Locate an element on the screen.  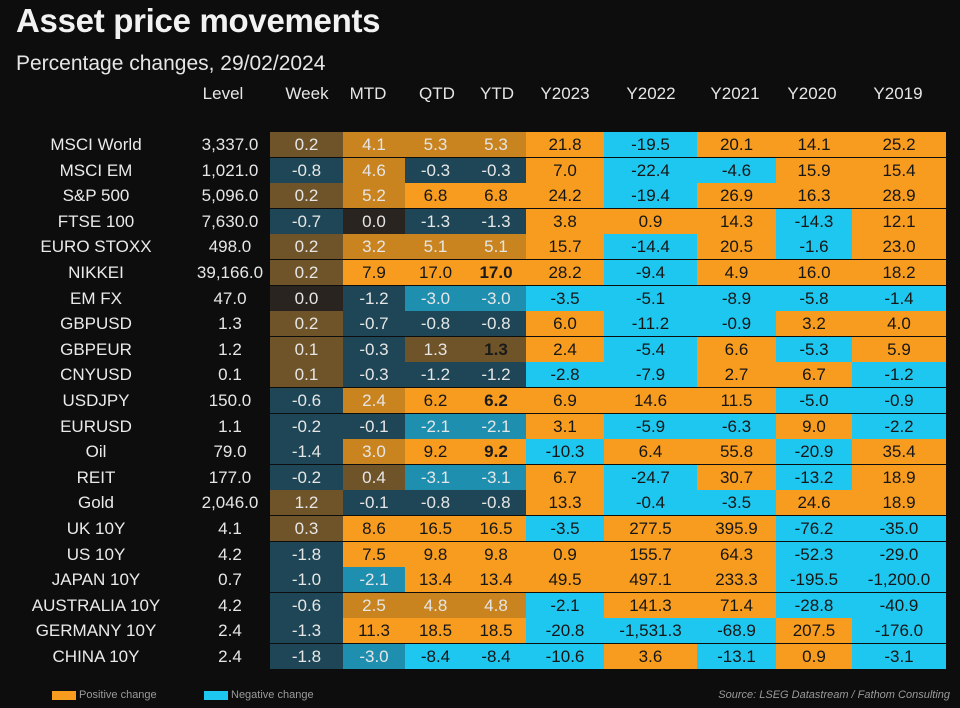
level-cell: 177.0 is located at coordinates (230, 477).